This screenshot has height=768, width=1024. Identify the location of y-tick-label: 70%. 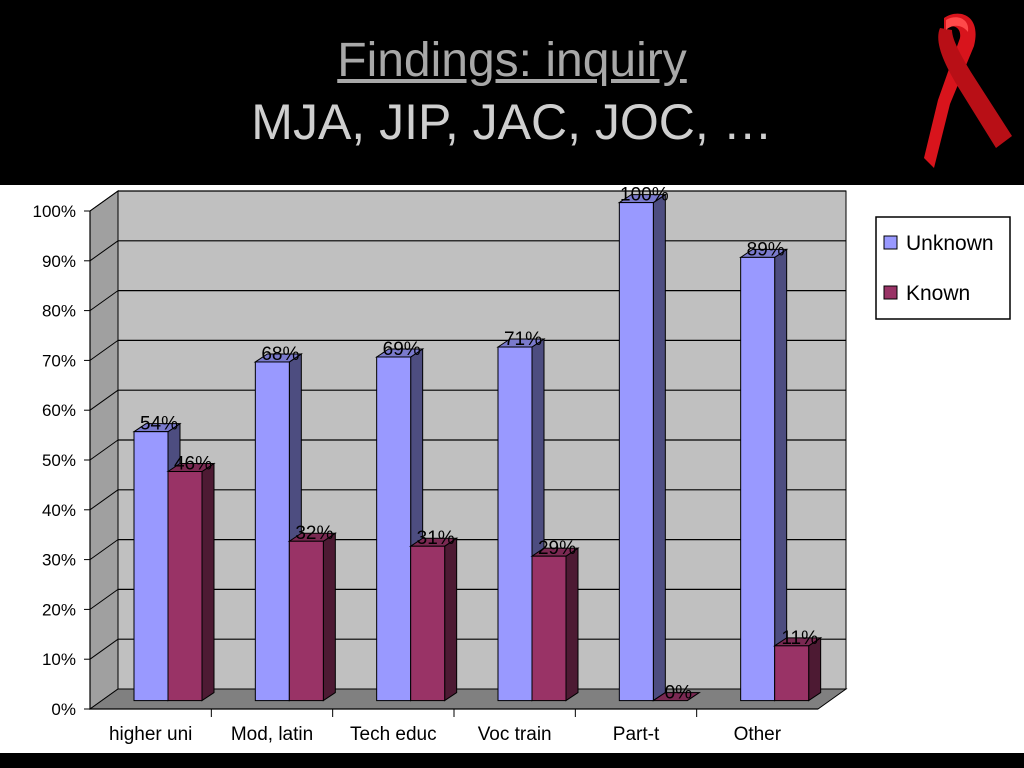
(59, 360).